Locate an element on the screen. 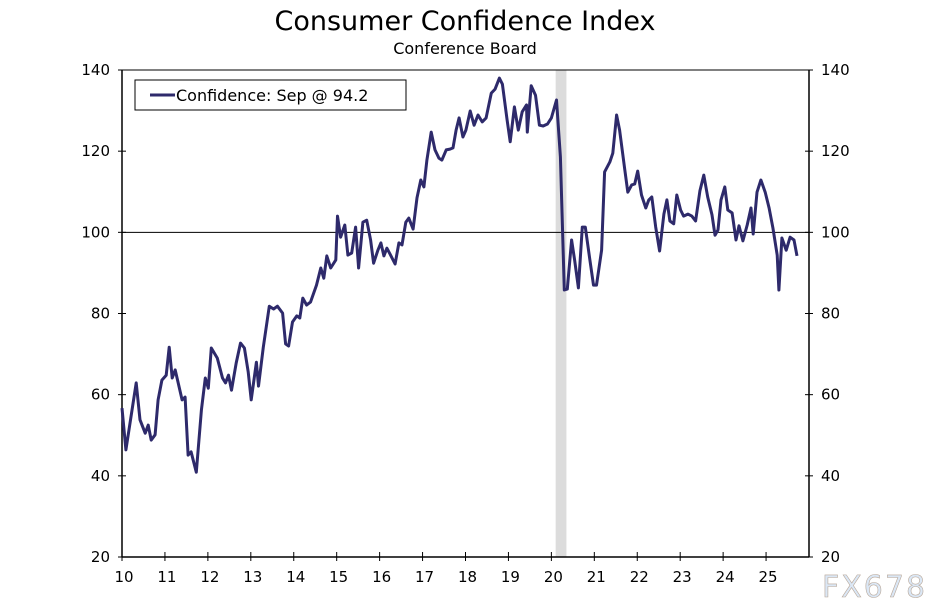 Image resolution: width=940 pixels, height=600 pixels. x-tick-label: 17 is located at coordinates (424, 577).